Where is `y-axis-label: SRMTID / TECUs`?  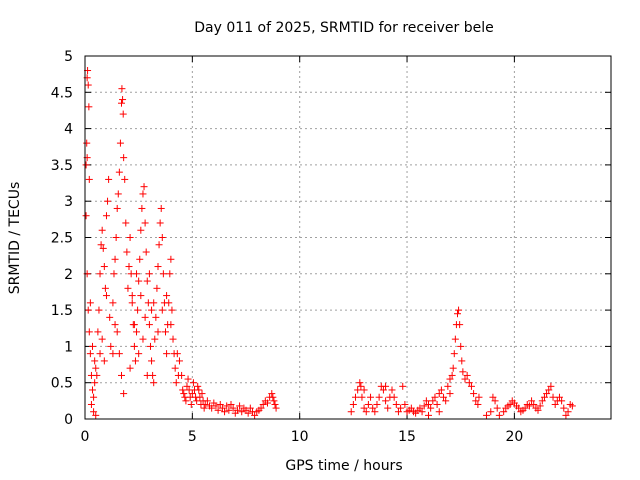
y-axis-label: SRMTID / TECUs is located at coordinates (15, 238).